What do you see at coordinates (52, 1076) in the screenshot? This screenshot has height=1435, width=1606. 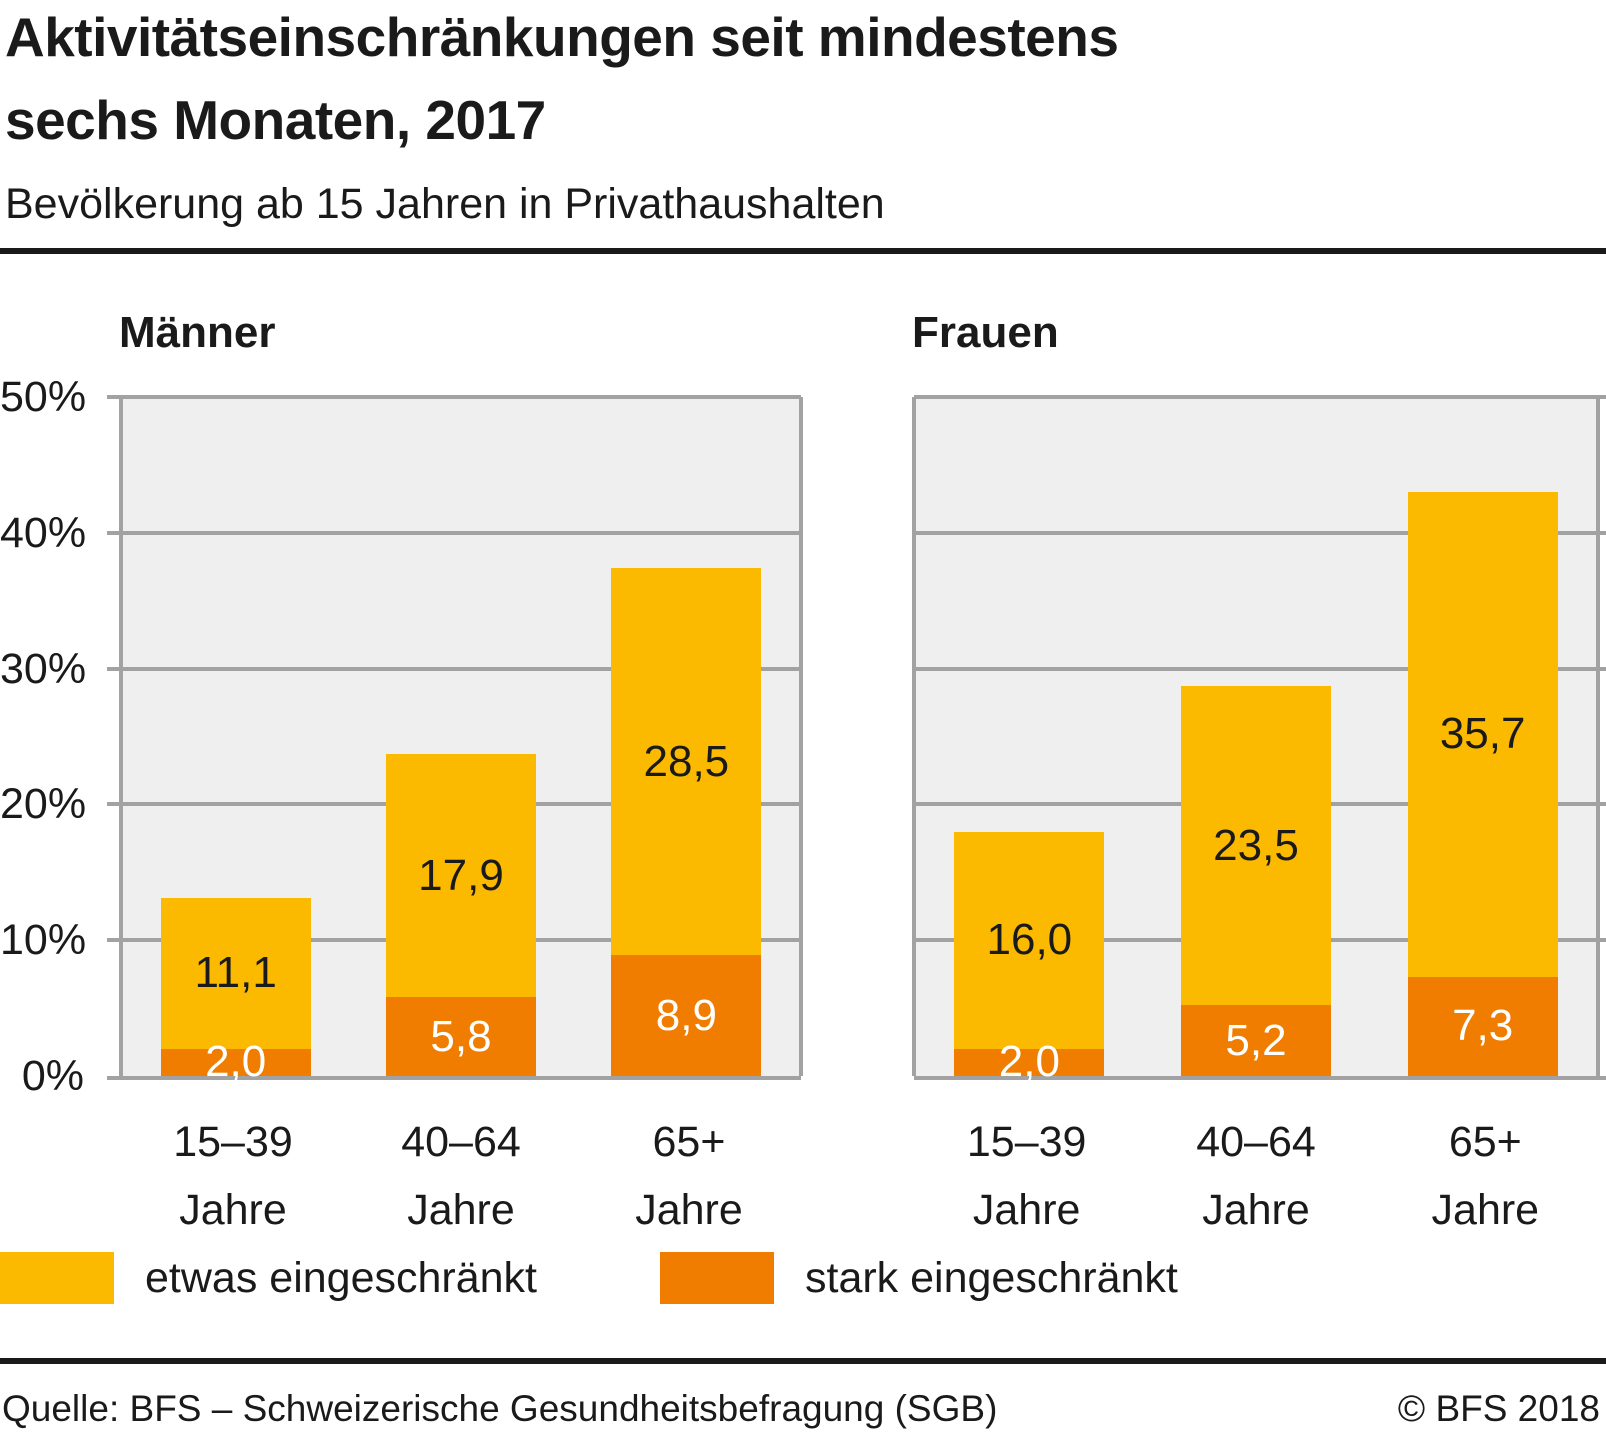 I see `y-tick-label-0: 0%` at bounding box center [52, 1076].